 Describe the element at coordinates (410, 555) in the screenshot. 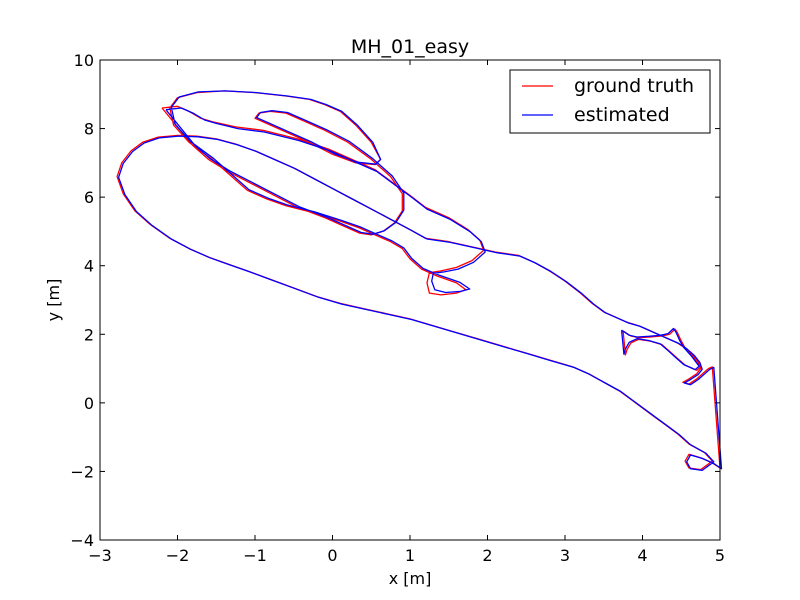

I see `x-tick-label: 1` at that location.